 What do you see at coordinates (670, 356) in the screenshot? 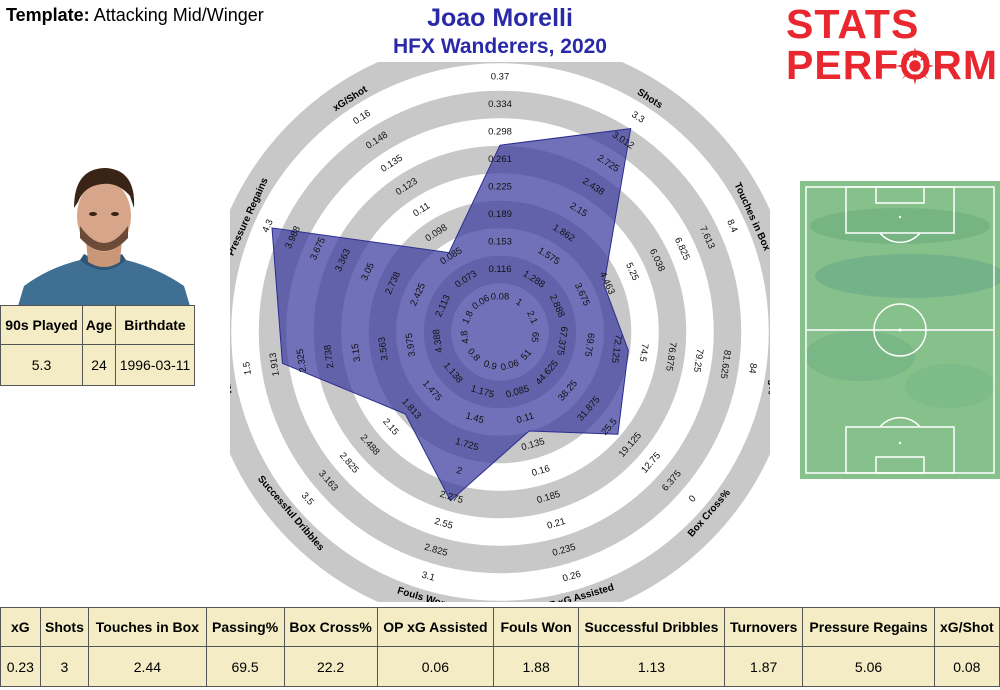
I see `radar-tick-label: 76.875` at bounding box center [670, 356].